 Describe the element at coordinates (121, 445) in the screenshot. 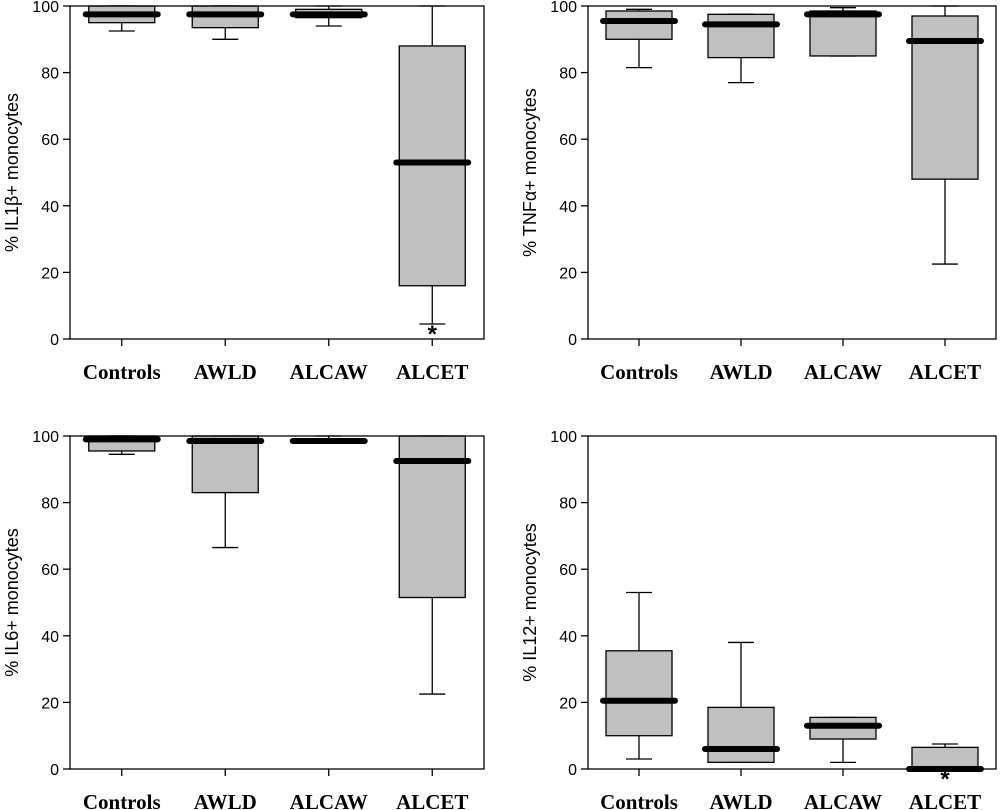

I see `box-il6-controls` at that location.